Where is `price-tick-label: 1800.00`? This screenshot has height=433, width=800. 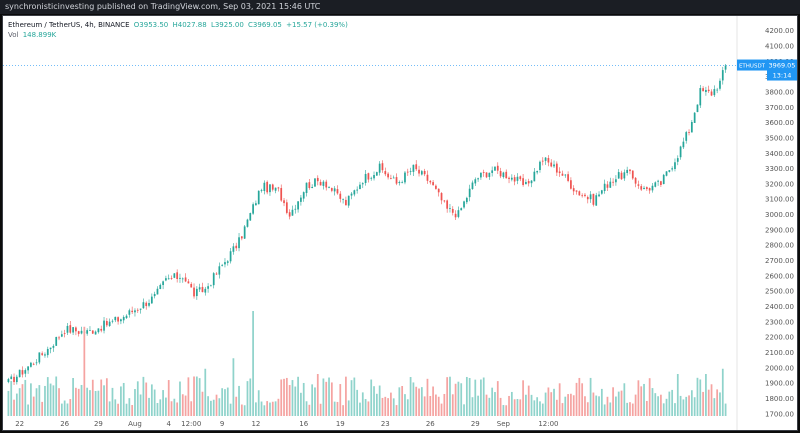
price-tick-label: 1800.00 is located at coordinates (779, 399).